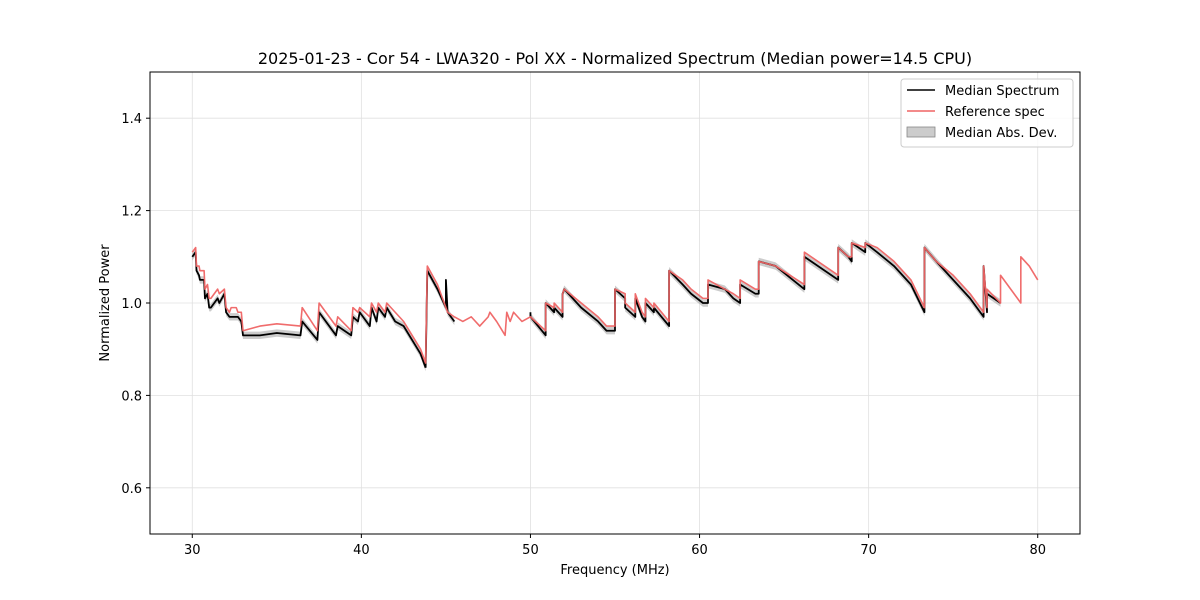  What do you see at coordinates (921, 132) in the screenshot?
I see `legend-swatch-mad` at bounding box center [921, 132].